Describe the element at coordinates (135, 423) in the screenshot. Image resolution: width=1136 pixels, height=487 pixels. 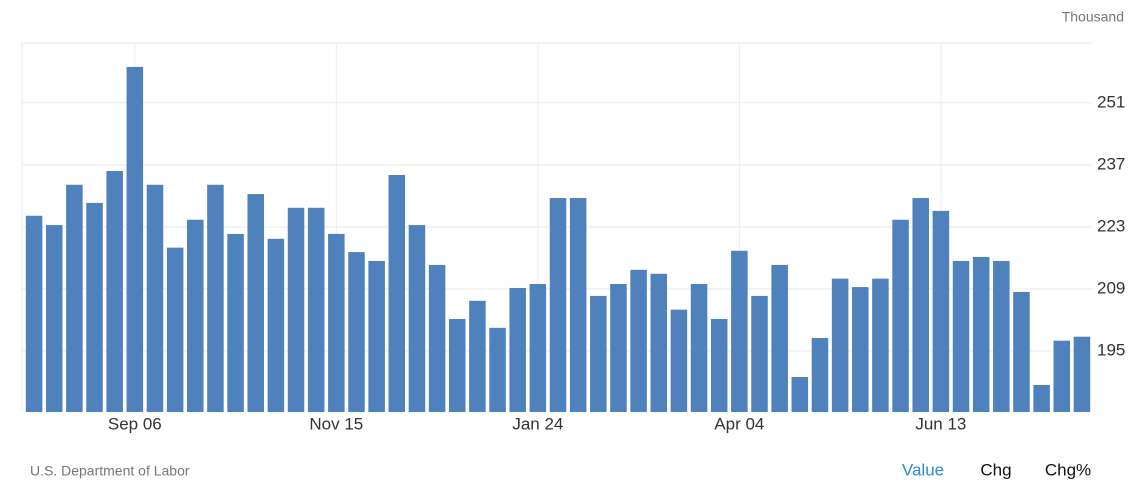
I see `x-tick-label: Sep 06` at that location.